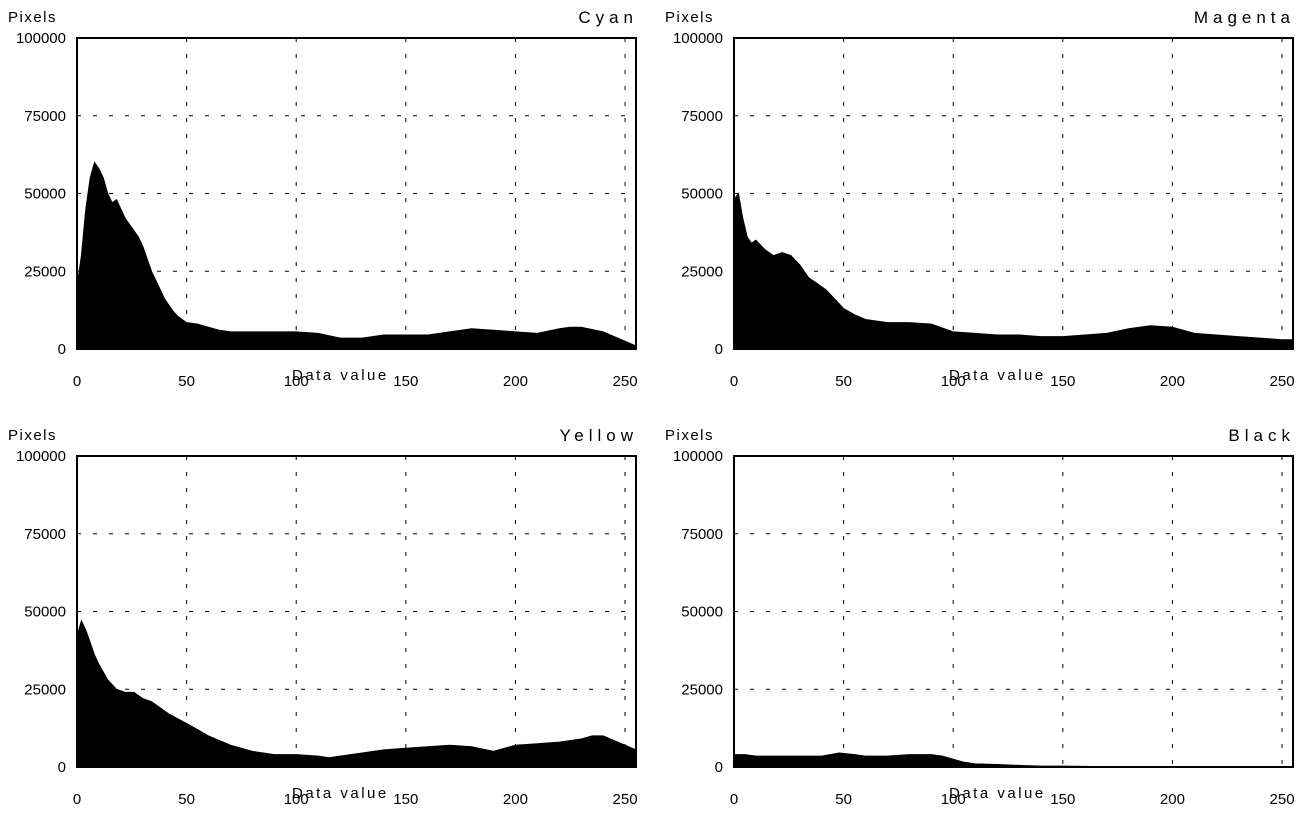 This screenshot has height=837, width=1314. What do you see at coordinates (598, 435) in the screenshot?
I see `chart-title: Yellow` at bounding box center [598, 435].